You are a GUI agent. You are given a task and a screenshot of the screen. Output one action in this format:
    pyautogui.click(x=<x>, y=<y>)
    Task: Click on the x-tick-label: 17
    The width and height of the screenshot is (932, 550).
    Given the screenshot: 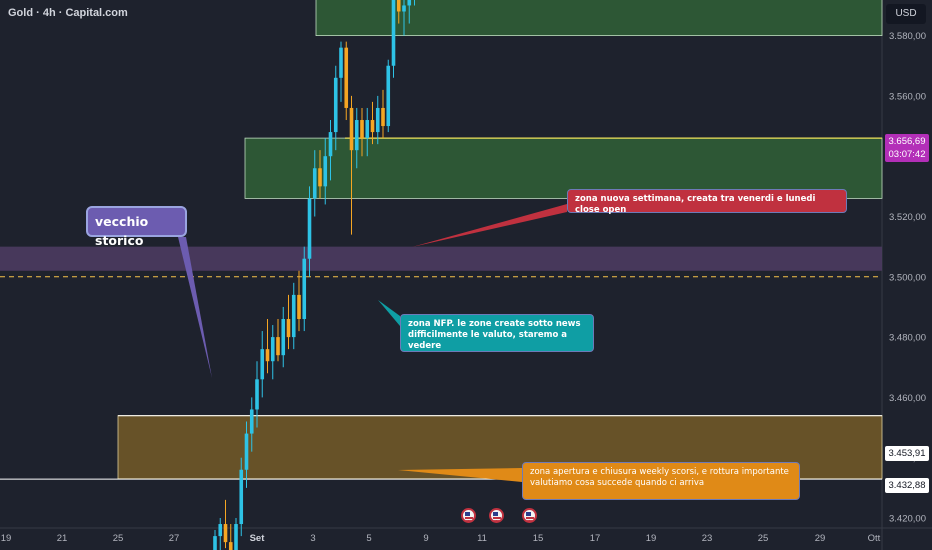 What is the action you would take?
    pyautogui.click(x=595, y=538)
    